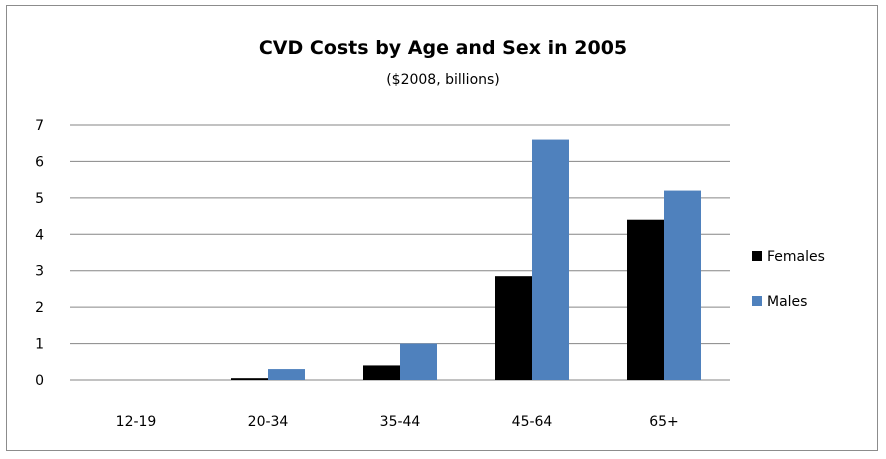 The width and height of the screenshot is (886, 459). I want to click on x-tick-label: 45-64, so click(532, 422).